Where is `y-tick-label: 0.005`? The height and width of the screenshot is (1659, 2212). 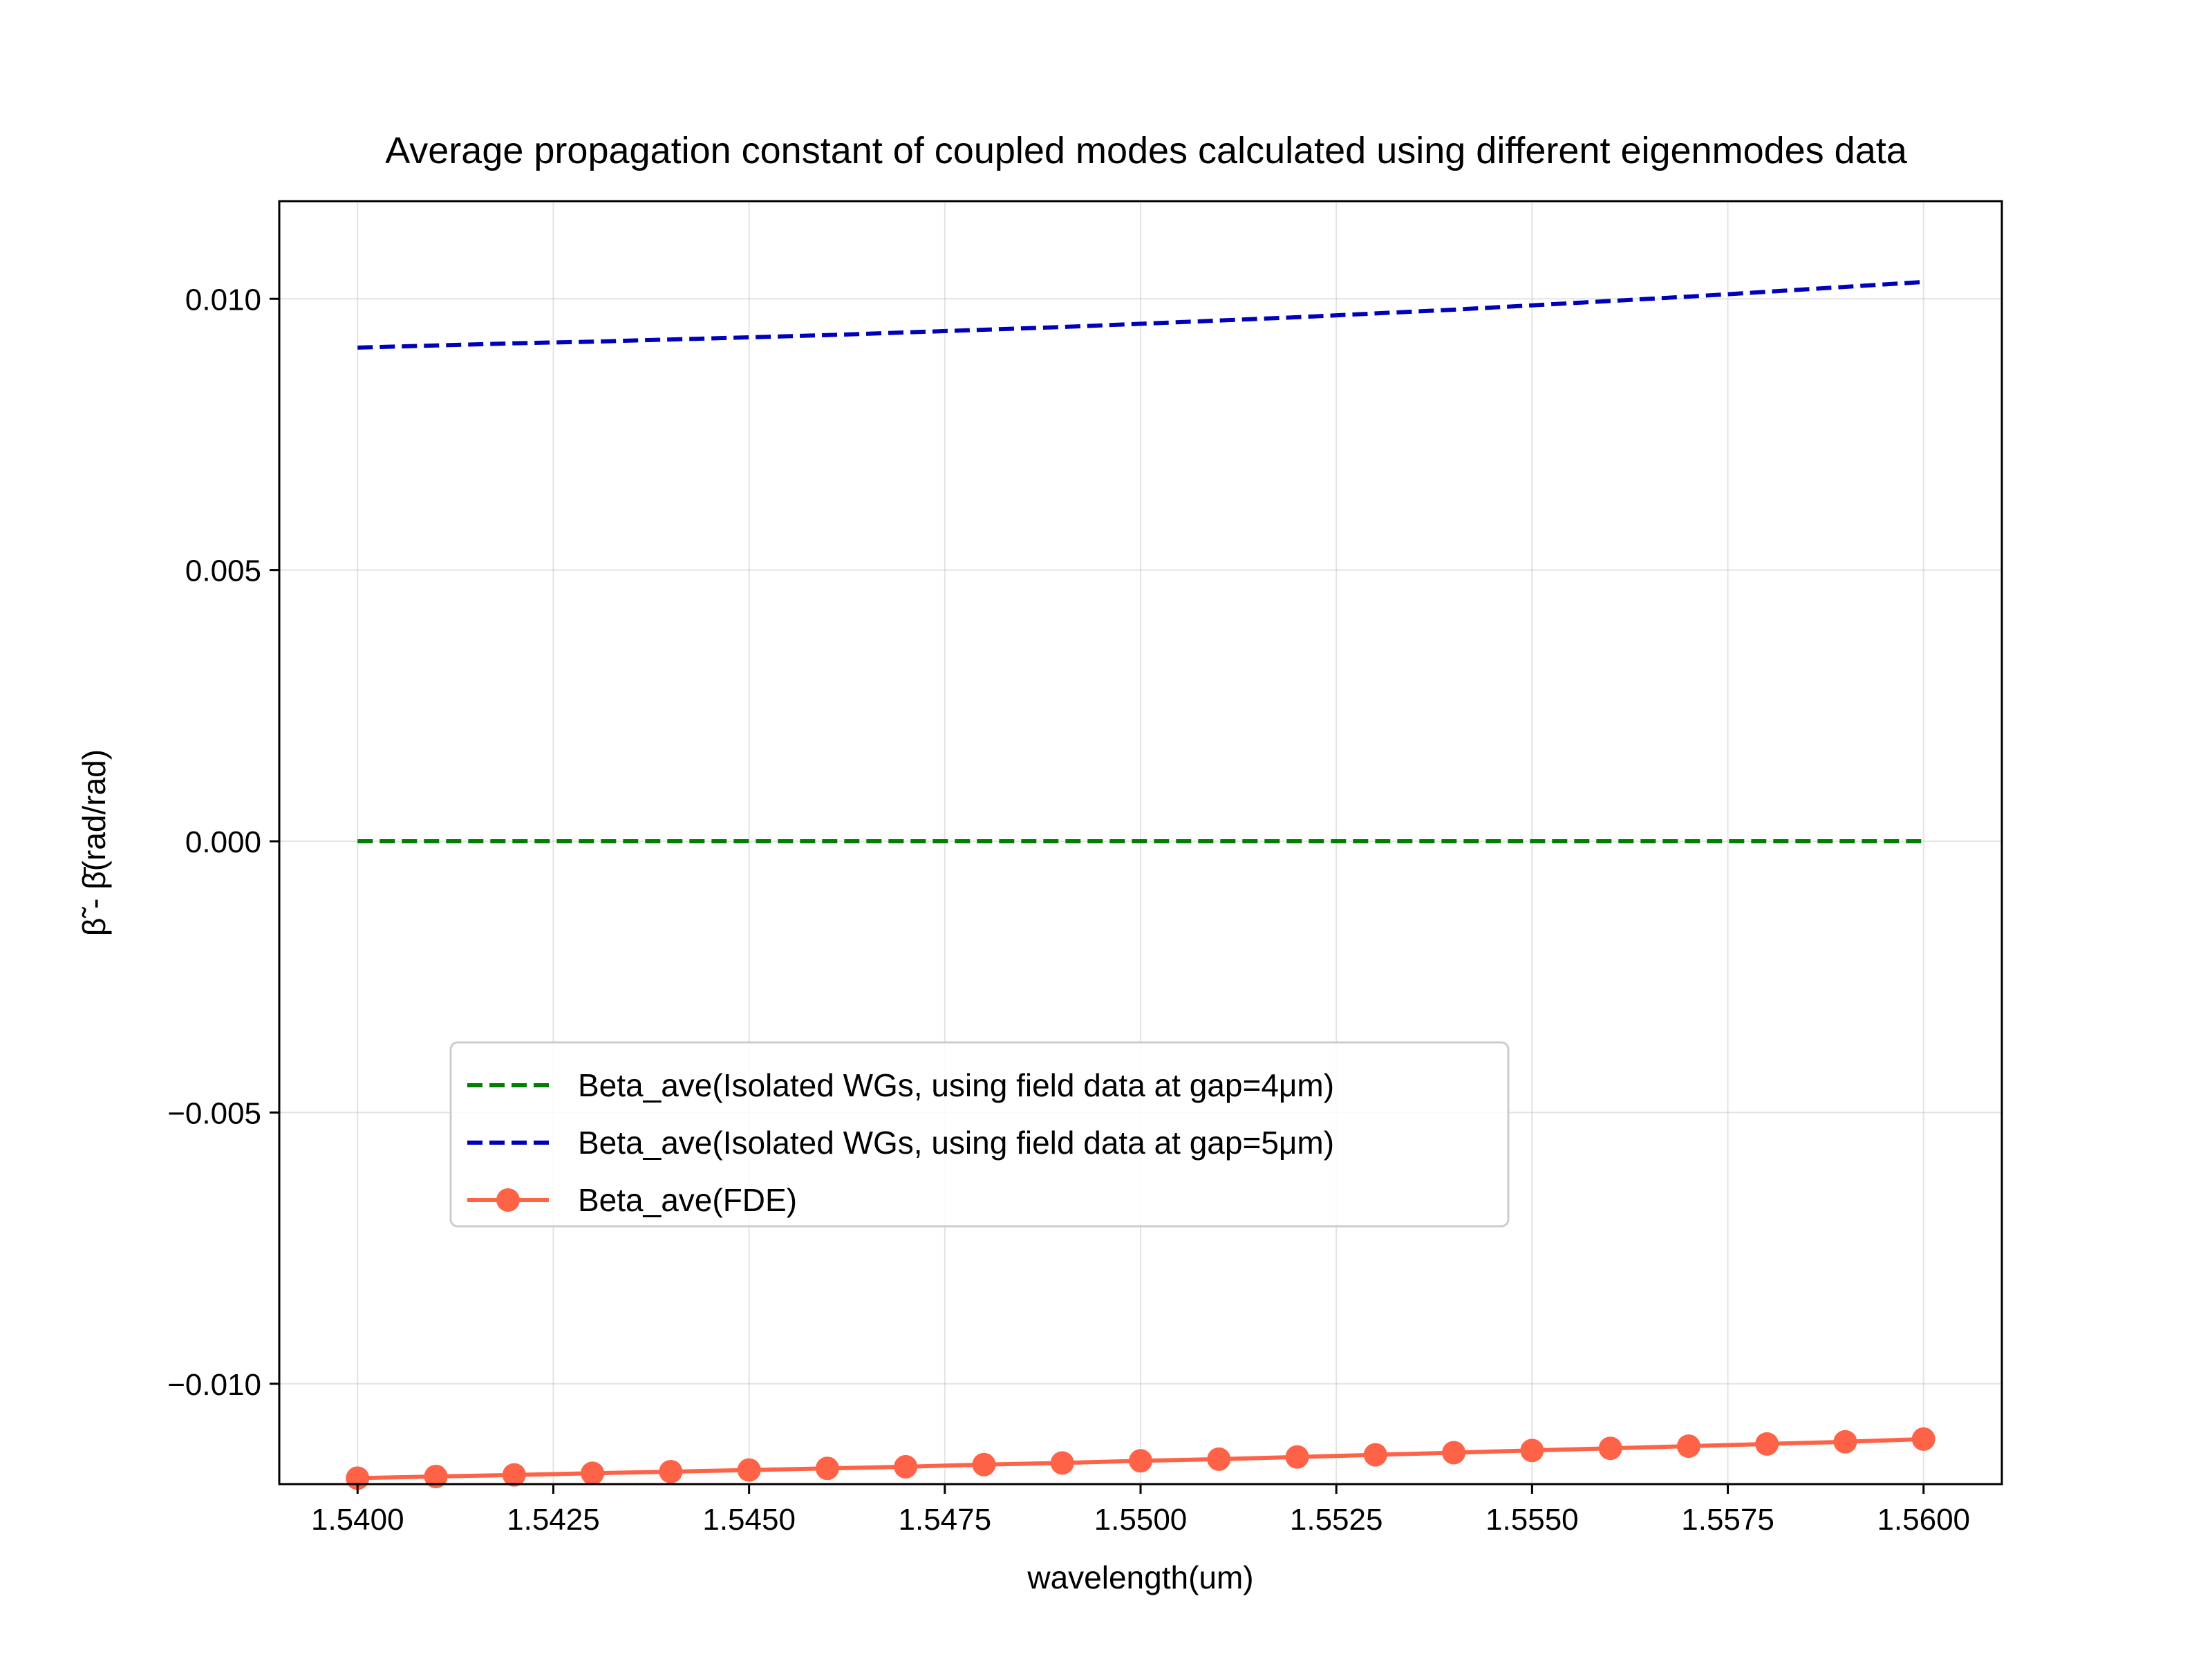
y-tick-label: 0.005 is located at coordinates (223, 571).